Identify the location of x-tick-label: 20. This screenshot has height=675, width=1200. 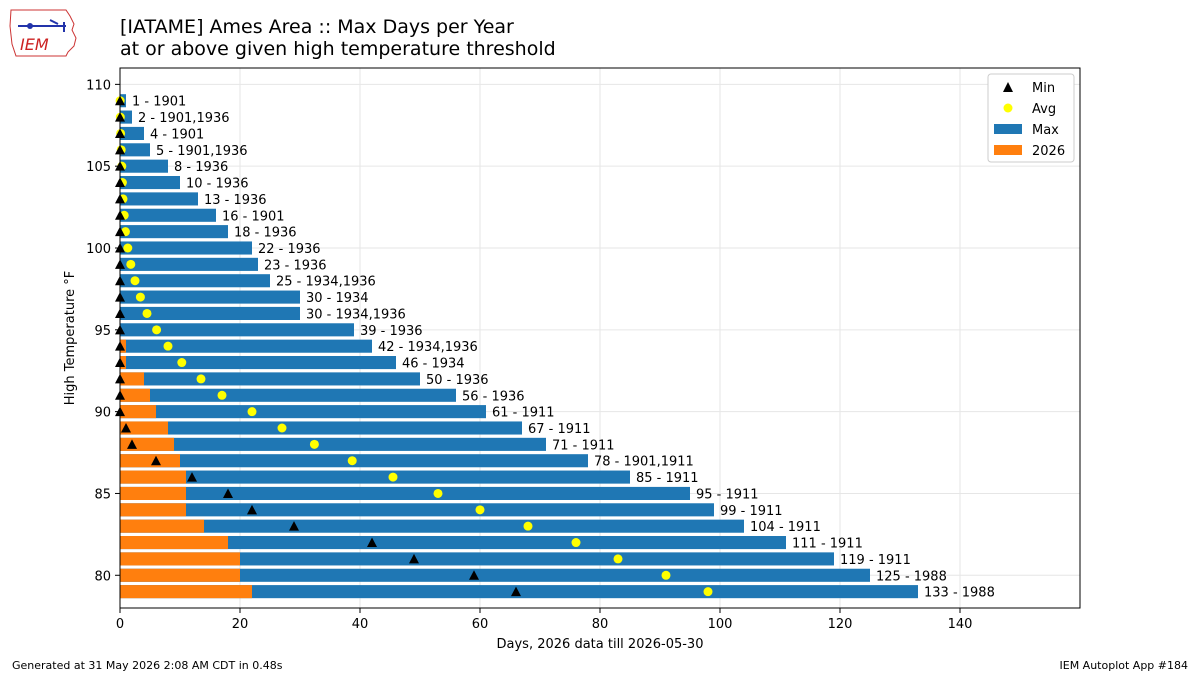
(240, 624).